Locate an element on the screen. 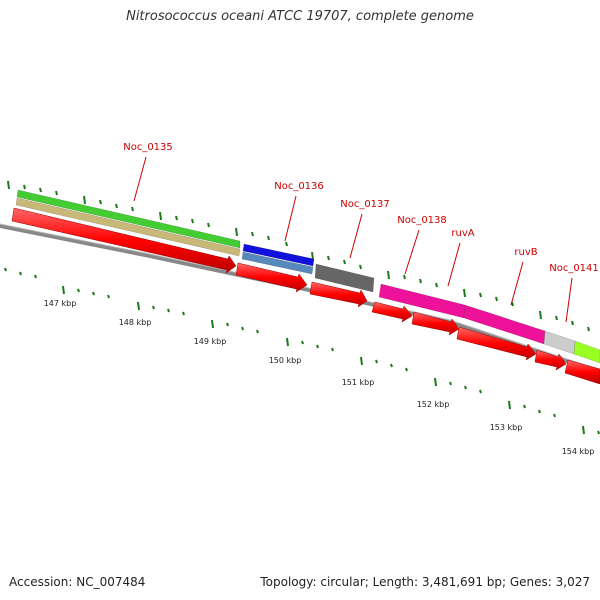 The image size is (600, 600). gene-label: Noc_0135 is located at coordinates (148, 147).